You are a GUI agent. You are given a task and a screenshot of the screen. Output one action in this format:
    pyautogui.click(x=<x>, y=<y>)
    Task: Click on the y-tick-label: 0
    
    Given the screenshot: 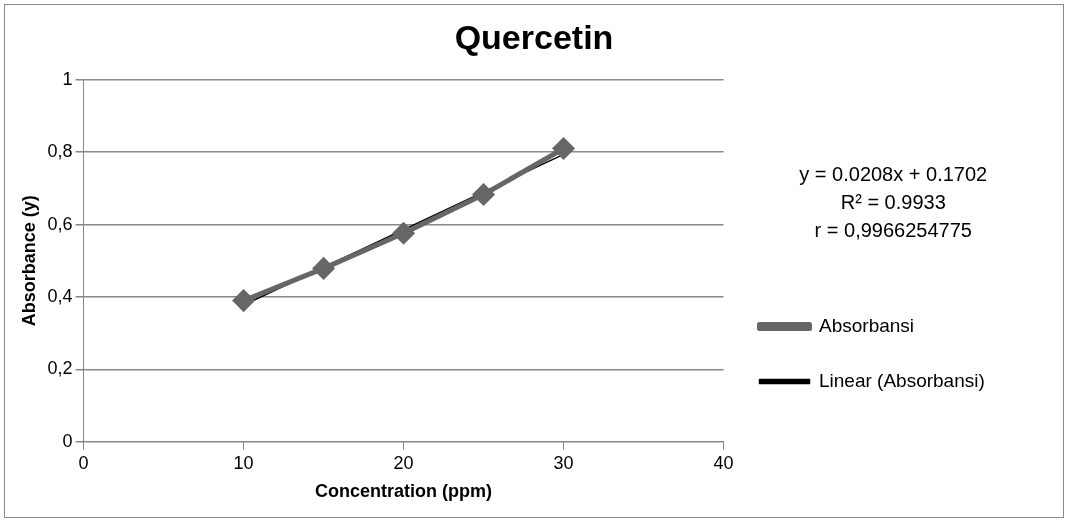 What is the action you would take?
    pyautogui.click(x=67, y=440)
    